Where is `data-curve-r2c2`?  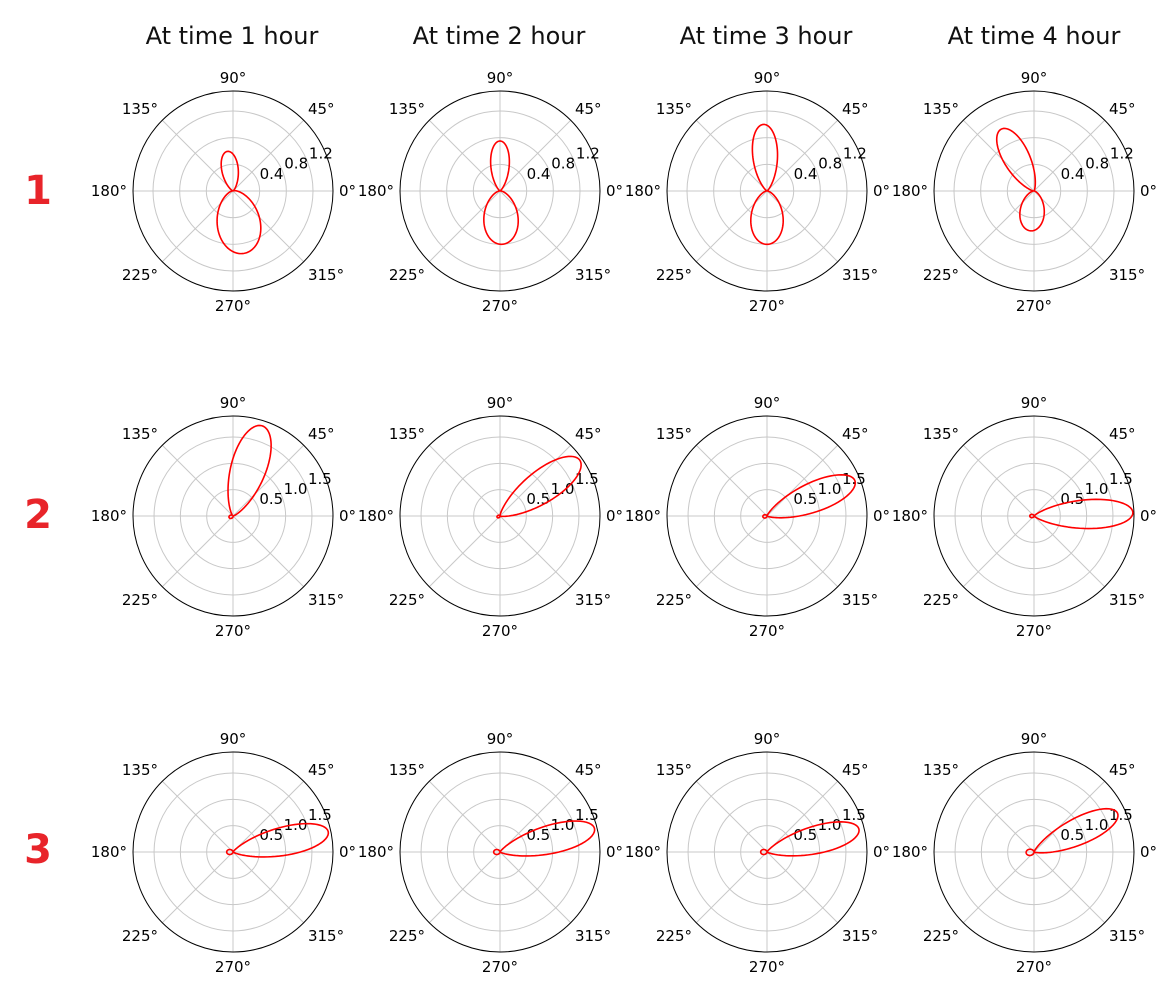
data-curve-r2c2 is located at coordinates (539, 487).